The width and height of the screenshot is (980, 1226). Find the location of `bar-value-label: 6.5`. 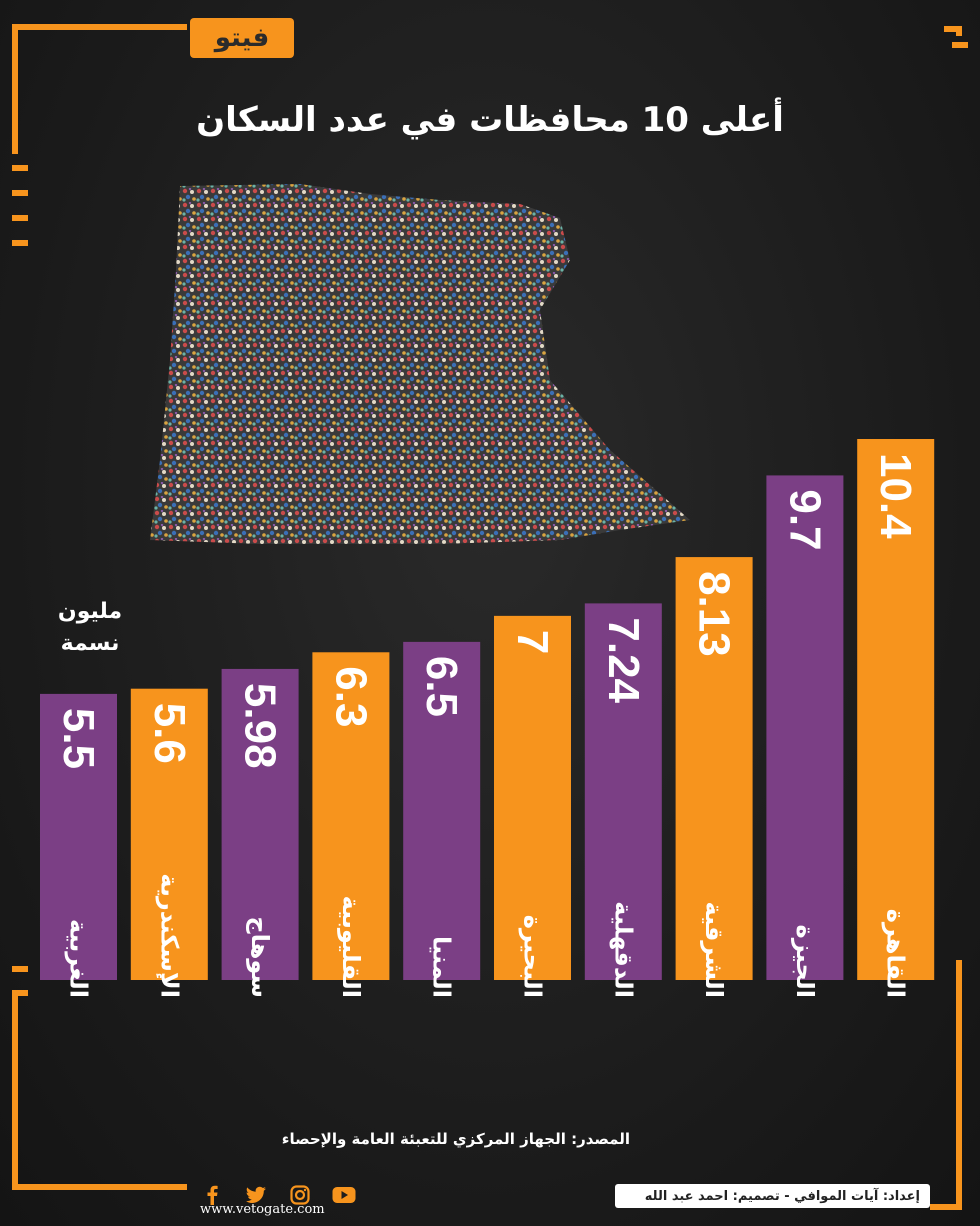

bar-value-label: 6.5 is located at coordinates (441, 686).